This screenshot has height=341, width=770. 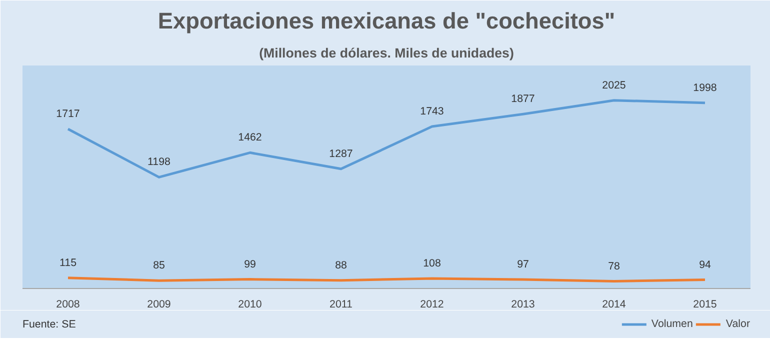 I want to click on data-label: 1287, so click(x=341, y=154).